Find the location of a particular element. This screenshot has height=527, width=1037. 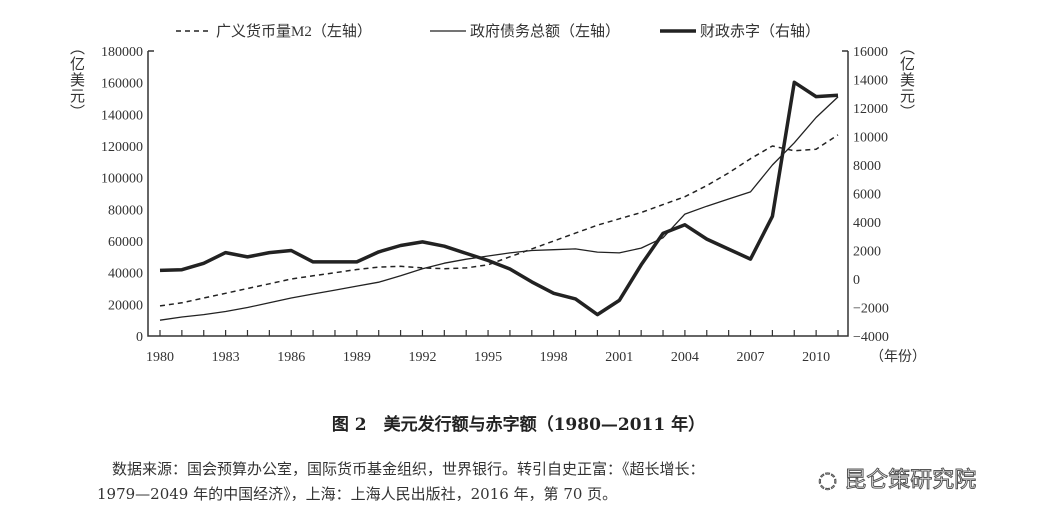

y-left-tick-label: 60000 is located at coordinates (125, 242).